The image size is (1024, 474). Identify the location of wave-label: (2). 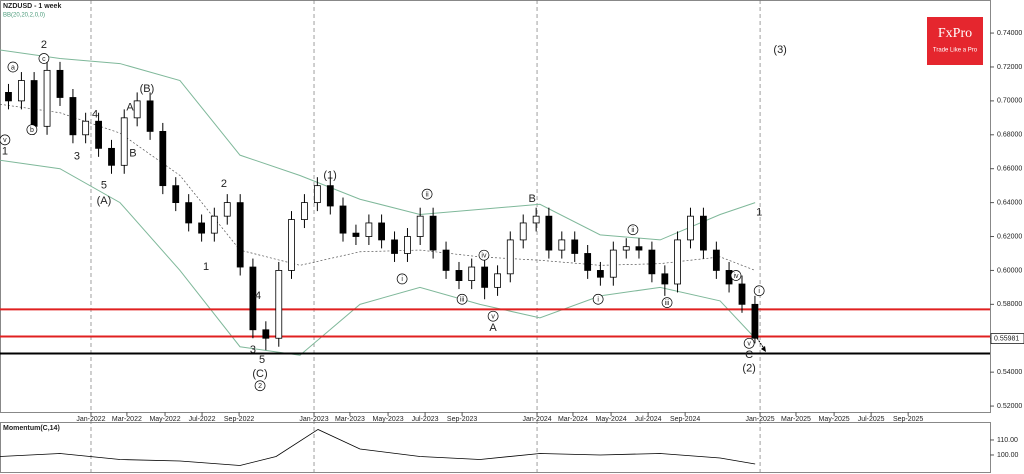
(748, 369).